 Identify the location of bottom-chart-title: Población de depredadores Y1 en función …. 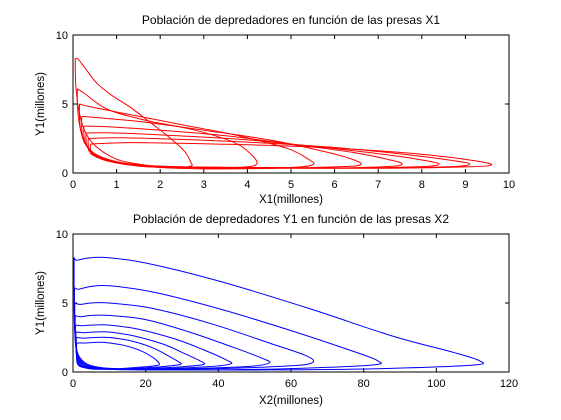
(291, 219).